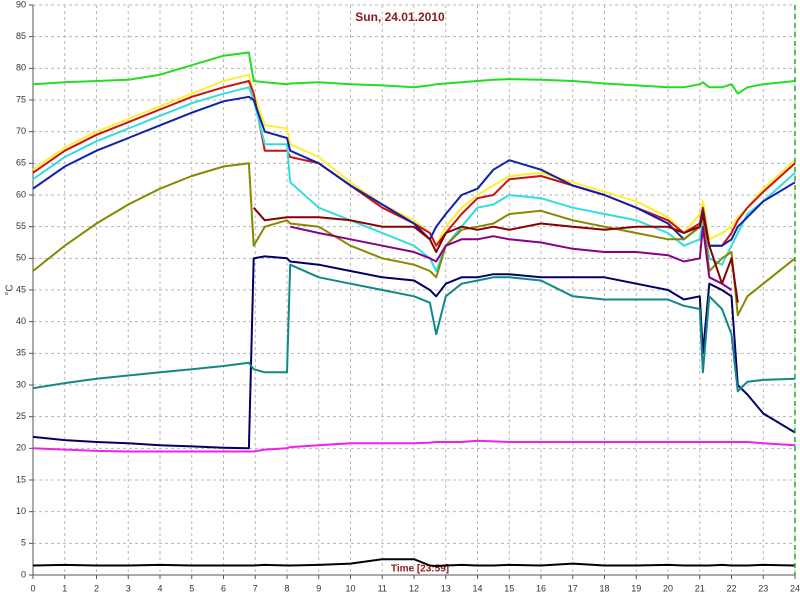 Image resolution: width=800 pixels, height=600 pixels. Describe the element at coordinates (446, 588) in the screenshot. I see `x-tick-label: 13` at that location.